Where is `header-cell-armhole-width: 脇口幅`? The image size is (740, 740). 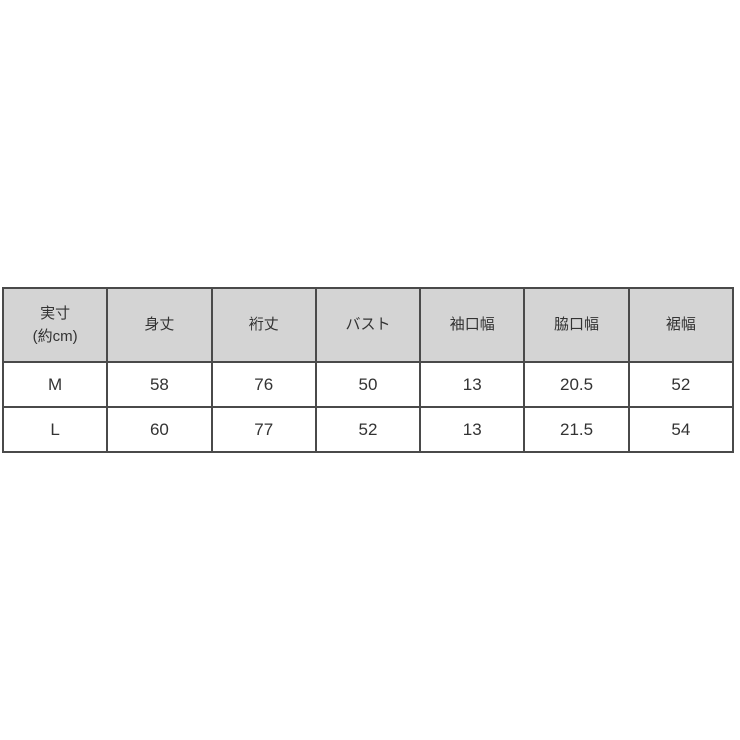
header-cell-armhole-width: 脇口幅 is located at coordinates (576, 325).